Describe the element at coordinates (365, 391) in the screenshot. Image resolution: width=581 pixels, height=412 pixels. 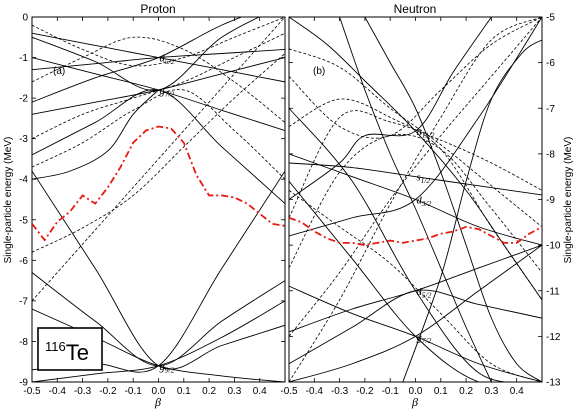
I see `neutron-x-tick-label: -0.2` at that location.